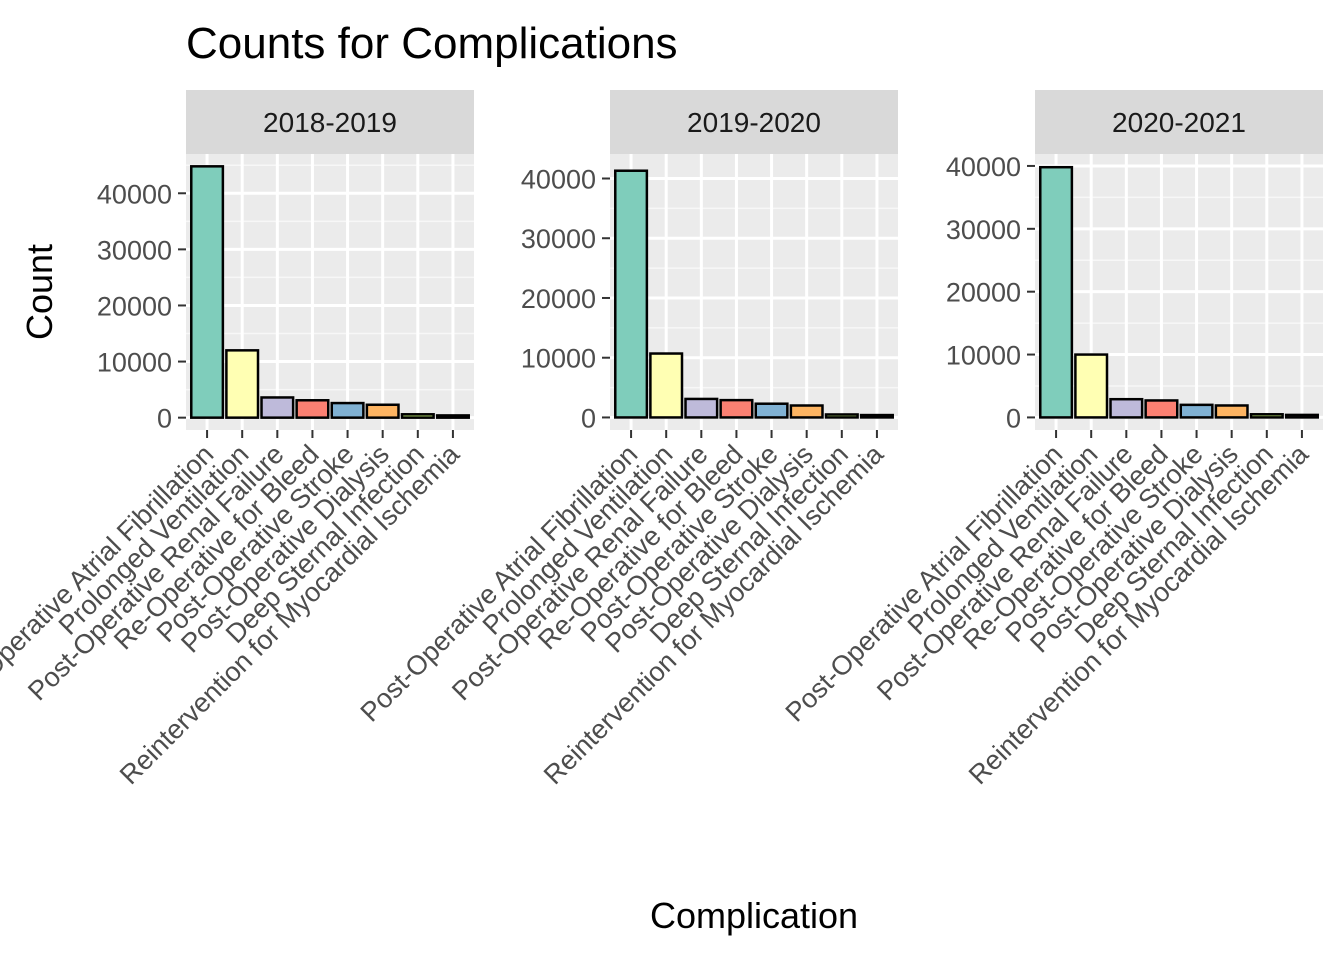 The width and height of the screenshot is (1344, 960). I want to click on facet-strip-label: 2020-2021, so click(1179, 122).